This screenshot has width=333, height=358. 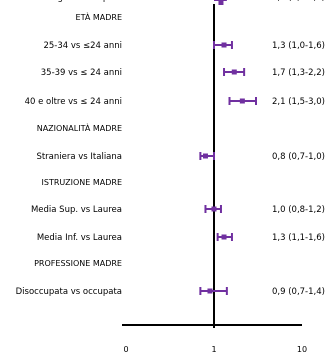 What do you see at coordinates (79, 157) in the screenshot?
I see `row-label: Straniera vs Italiana` at bounding box center [79, 157].